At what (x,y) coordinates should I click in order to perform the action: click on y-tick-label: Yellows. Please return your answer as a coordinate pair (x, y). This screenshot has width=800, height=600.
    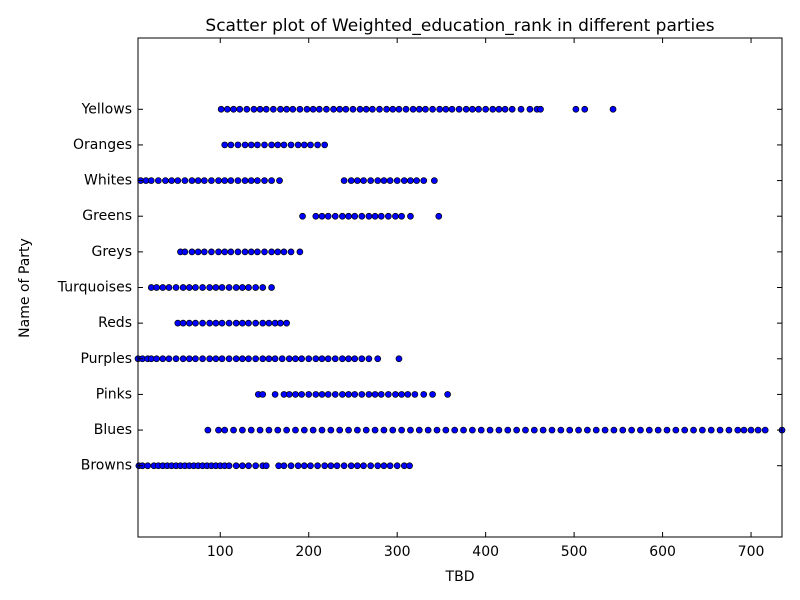
    Looking at the image, I should click on (106, 109).